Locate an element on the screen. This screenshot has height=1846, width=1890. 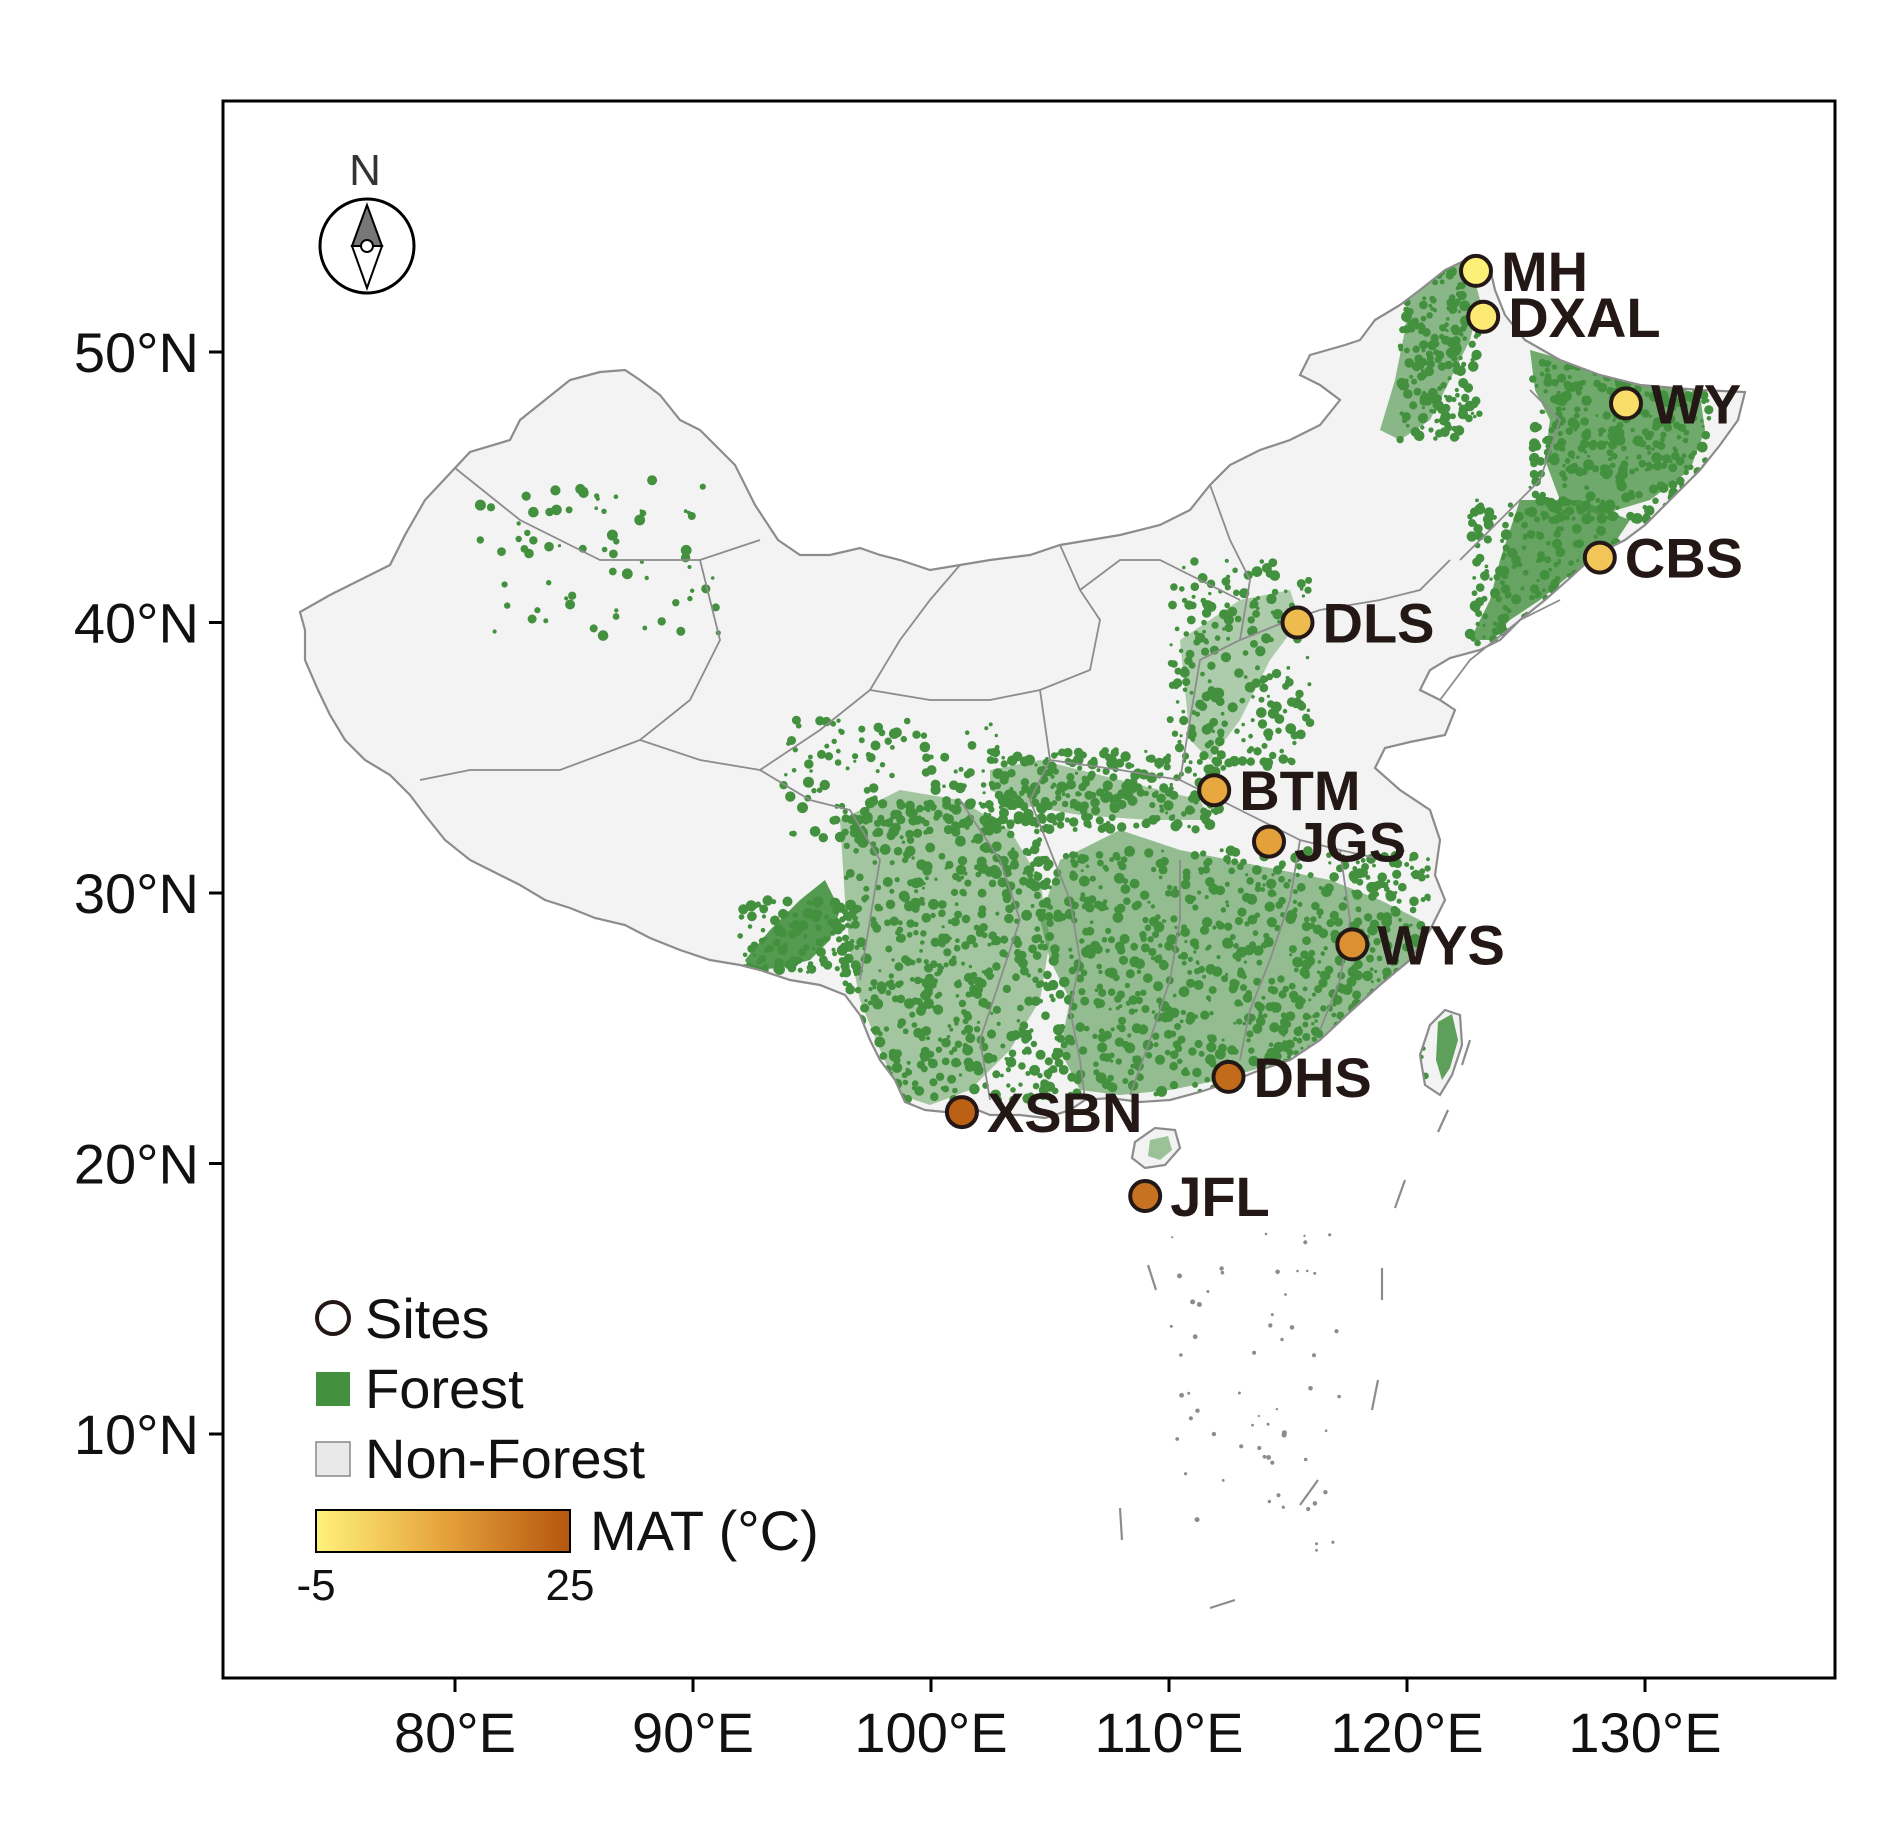
y-axis: 50°N40°N30°N20°N10°N is located at coordinates (148, 893).